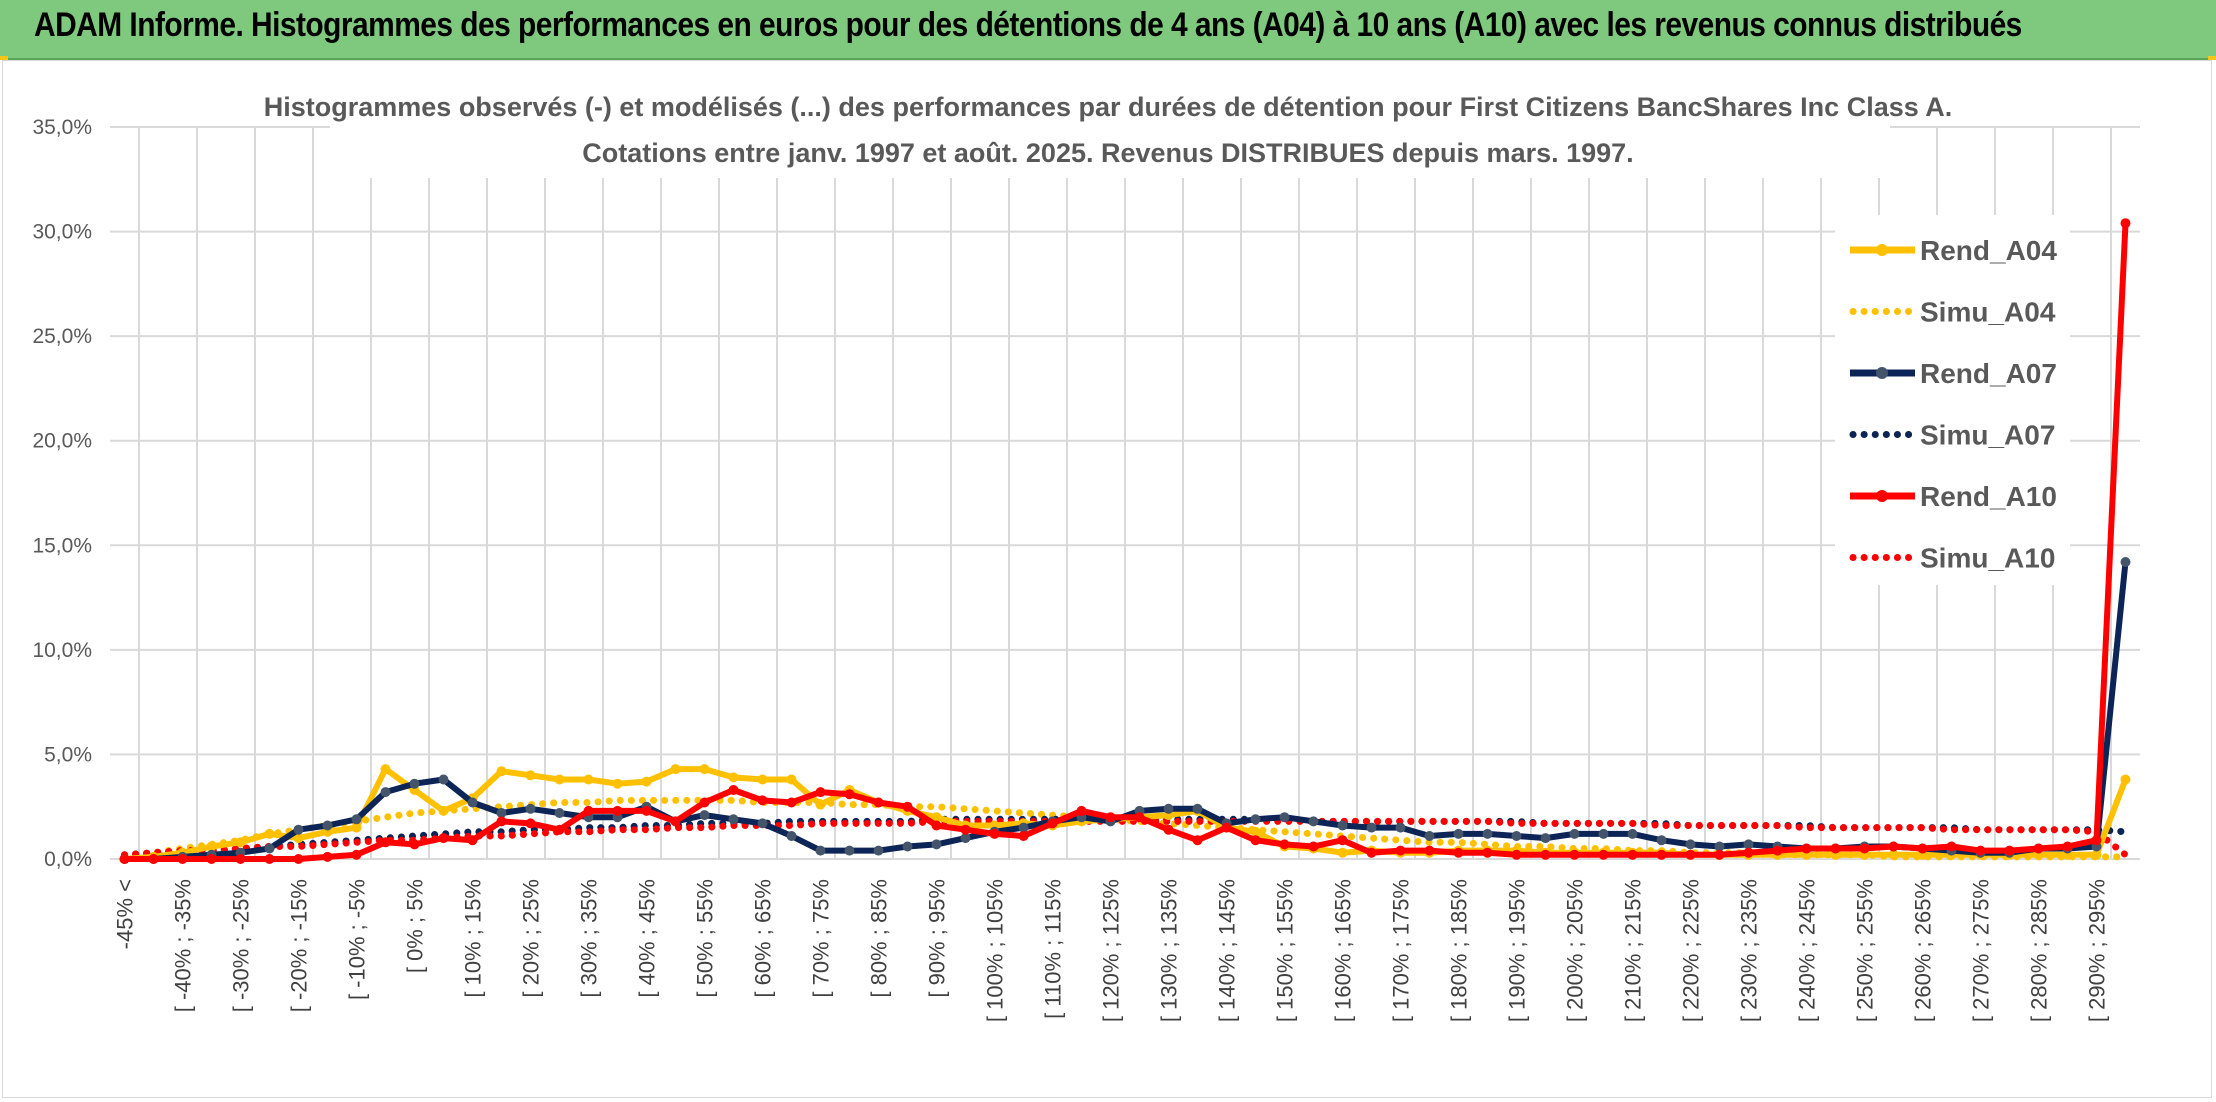 The height and width of the screenshot is (1102, 2216). What do you see at coordinates (937, 938) in the screenshot?
I see `x-tick-label: [ 90% ; 95%` at bounding box center [937, 938].